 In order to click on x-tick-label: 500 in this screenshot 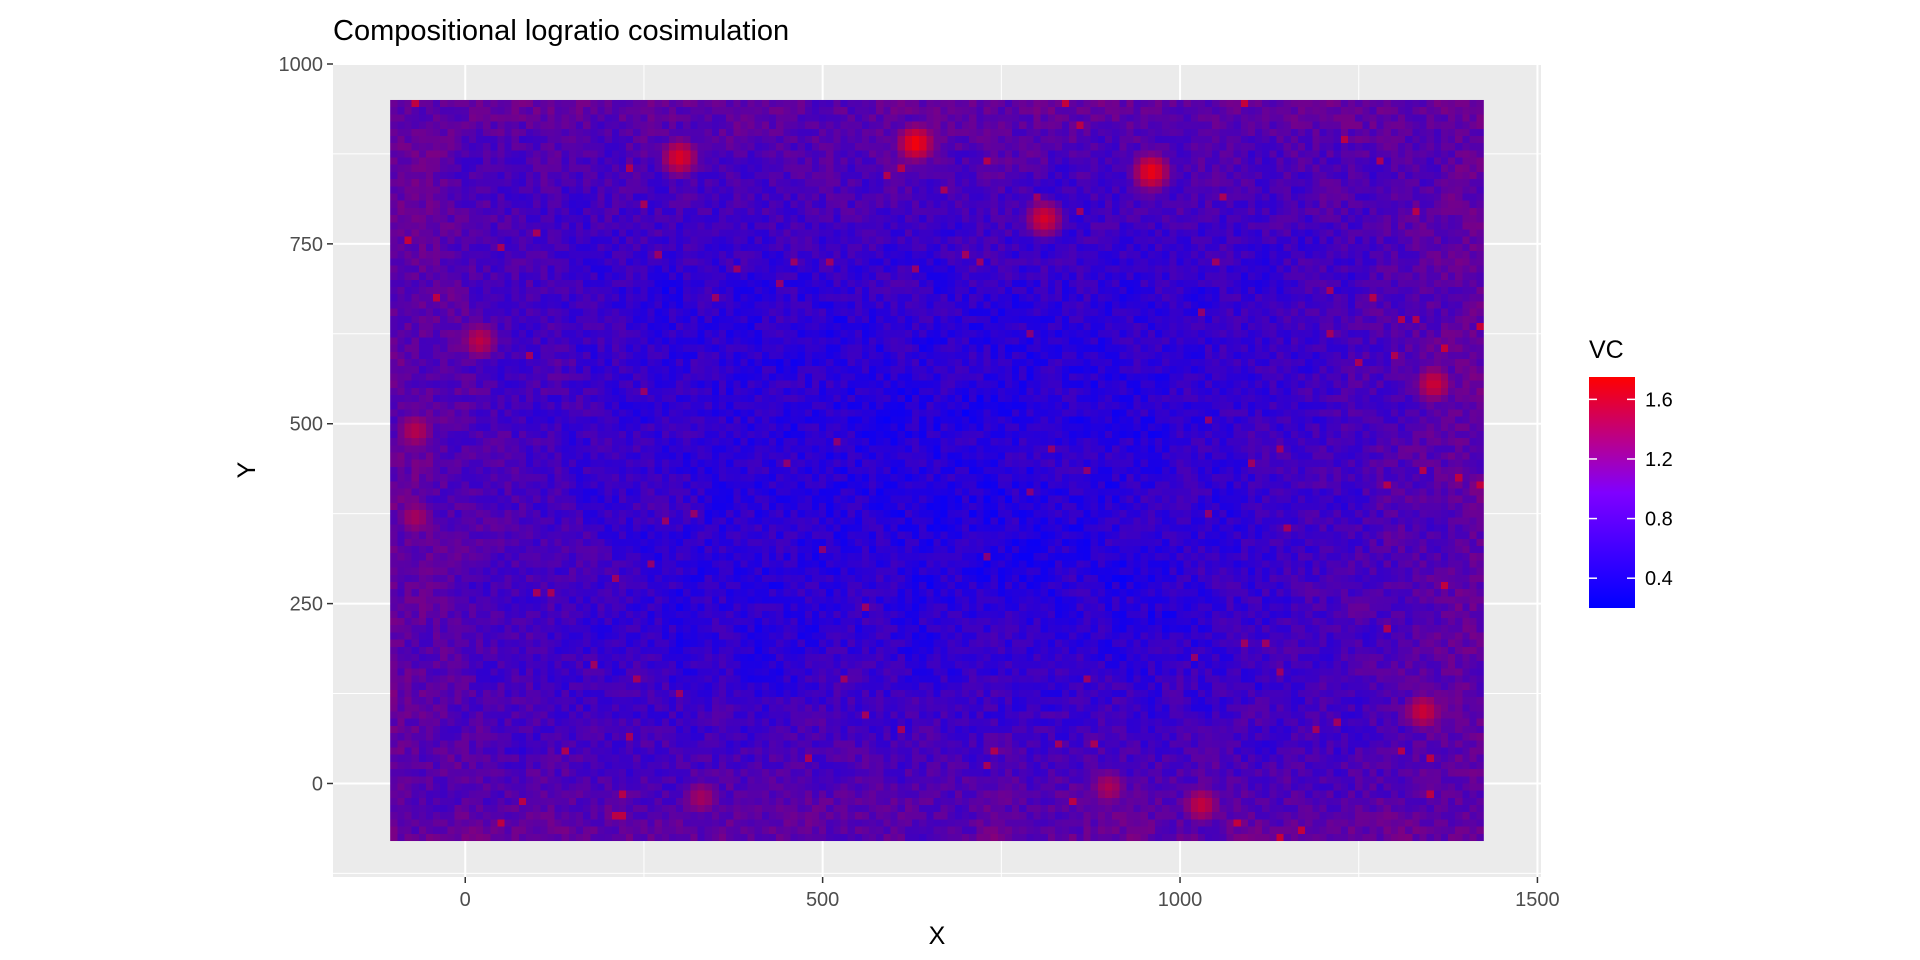, I will do `click(822, 900)`.